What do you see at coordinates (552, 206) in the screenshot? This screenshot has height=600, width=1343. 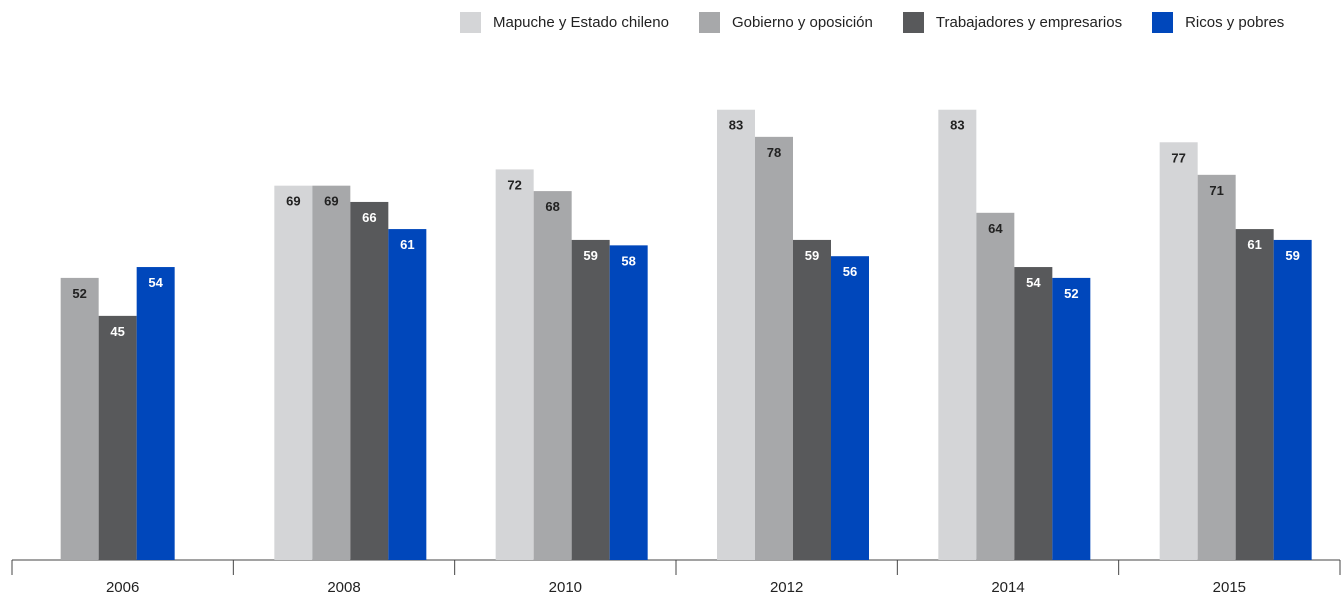 I see `bar-value-label: 68` at bounding box center [552, 206].